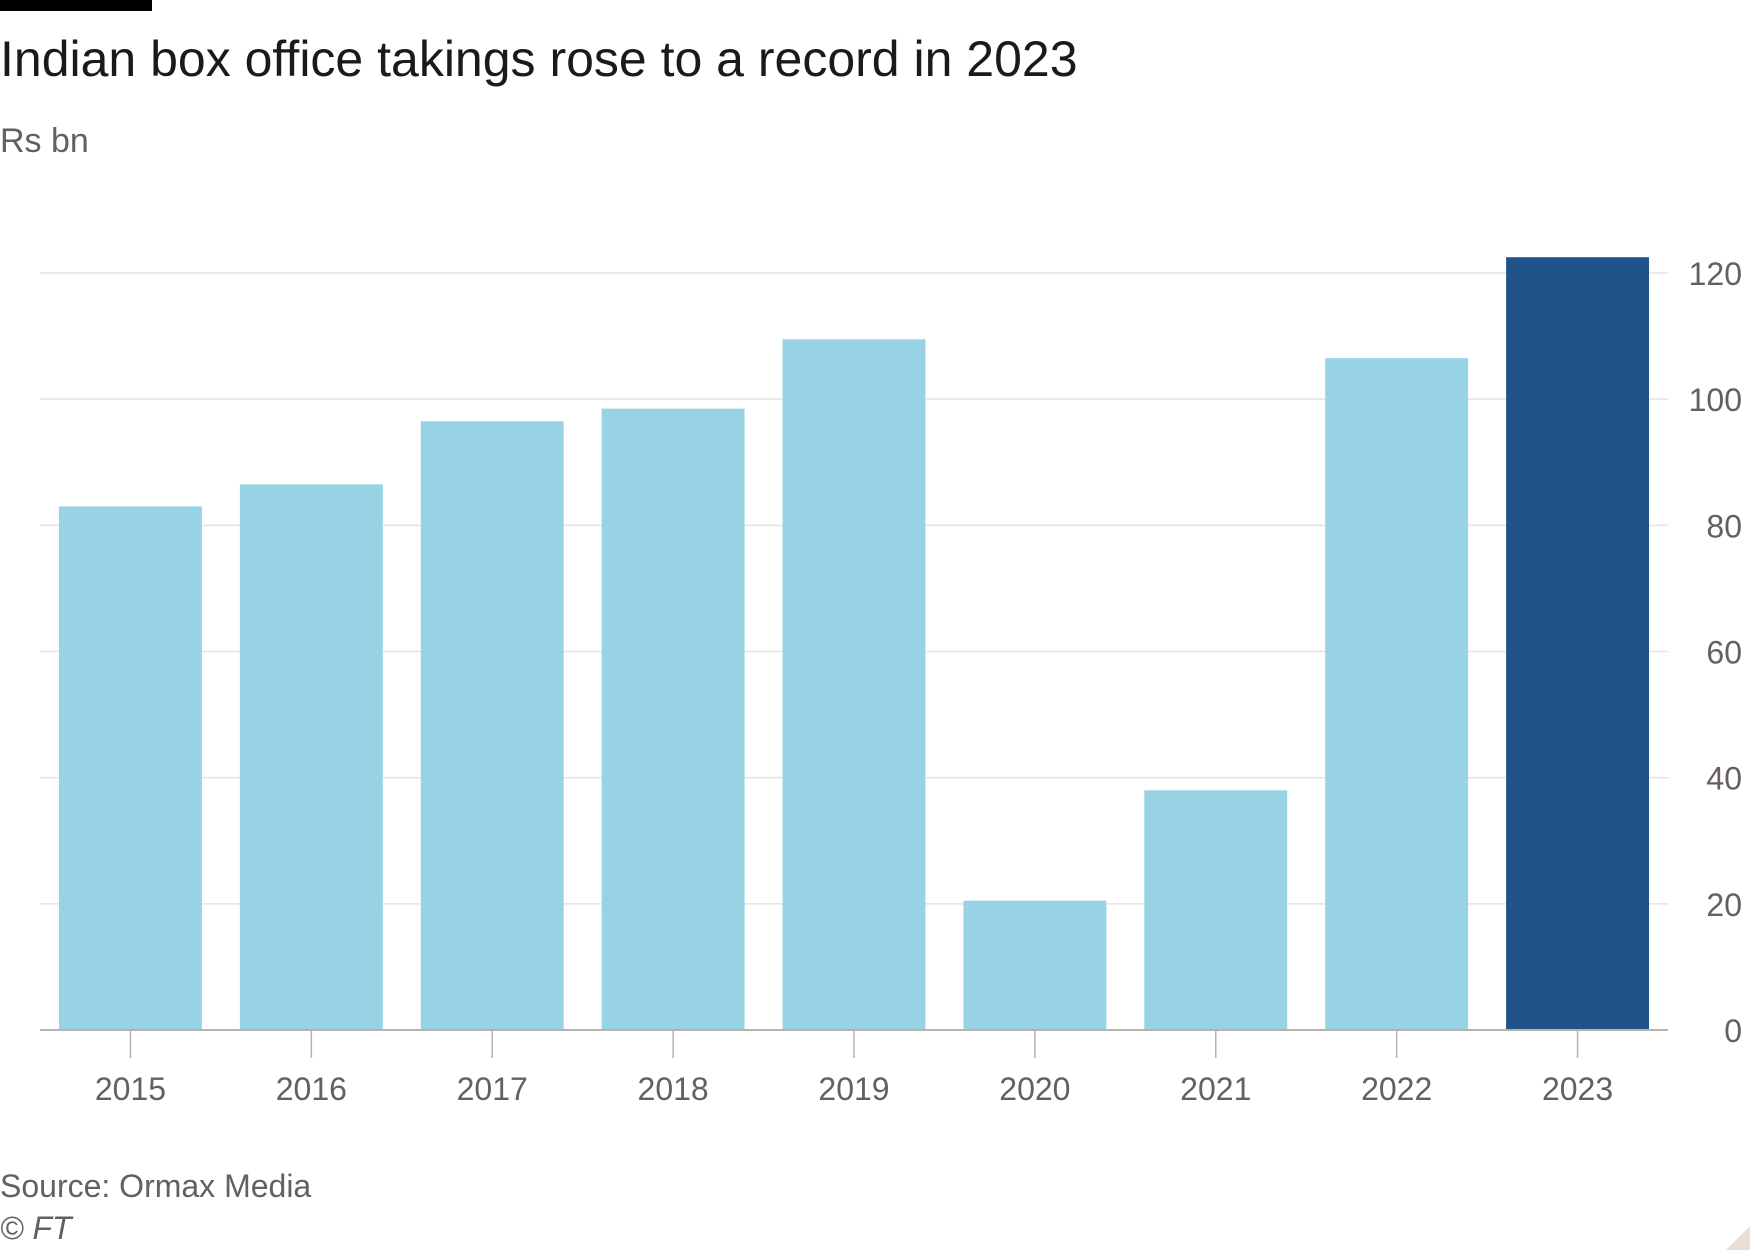 The height and width of the screenshot is (1250, 1750). What do you see at coordinates (1578, 644) in the screenshot?
I see `bar-2023` at bounding box center [1578, 644].